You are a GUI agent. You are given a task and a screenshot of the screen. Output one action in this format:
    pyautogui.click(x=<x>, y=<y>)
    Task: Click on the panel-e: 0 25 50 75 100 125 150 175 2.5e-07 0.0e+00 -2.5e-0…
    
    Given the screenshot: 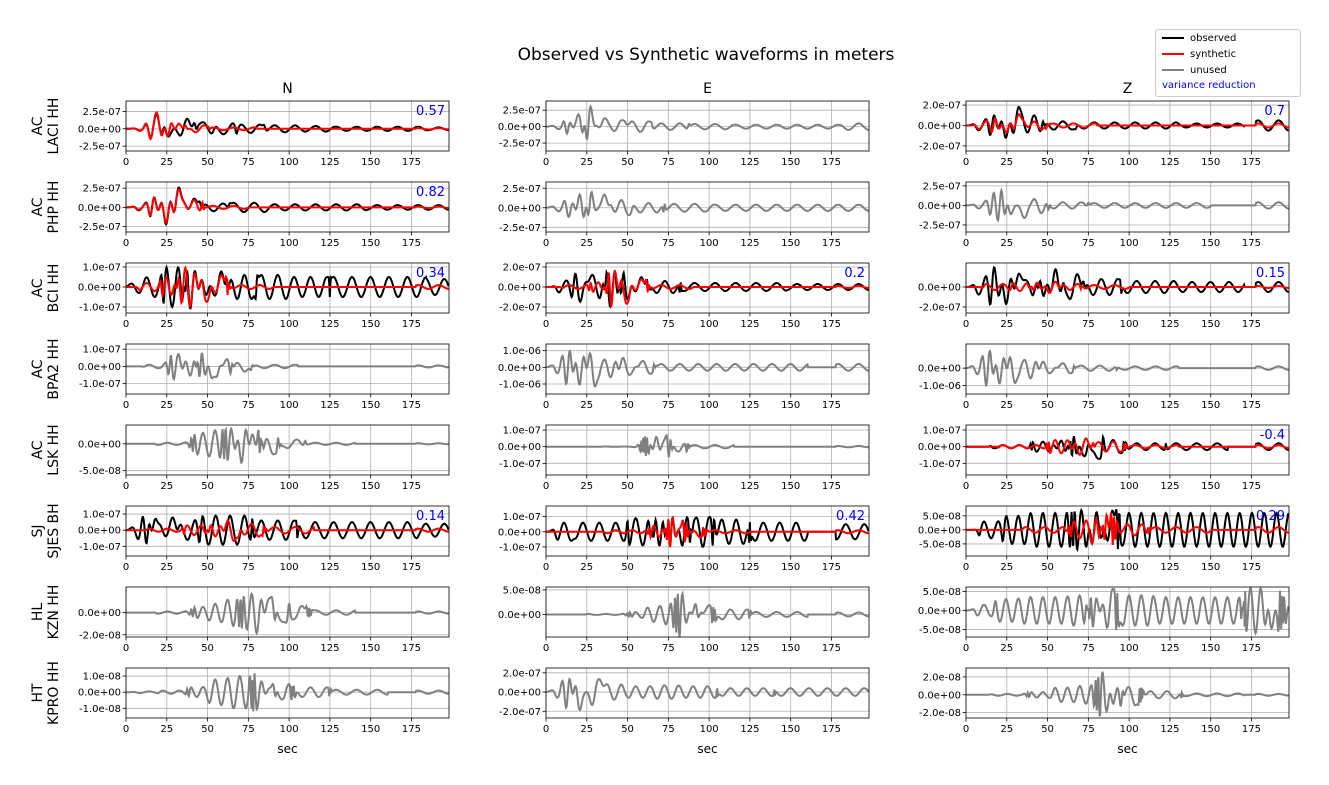 What is the action you would take?
    pyautogui.click(x=684, y=215)
    